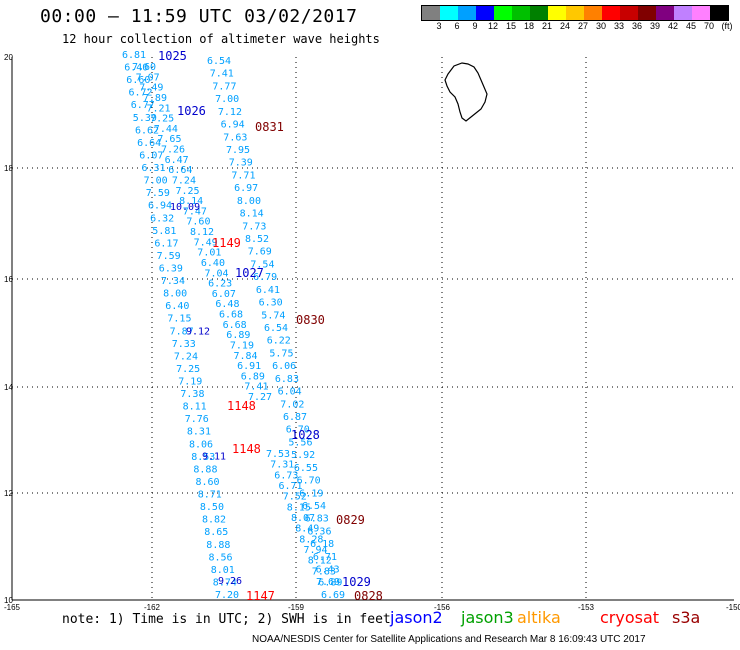  What do you see at coordinates (368, 596) in the screenshot?
I see `pass-time-label: 0828` at bounding box center [368, 596].